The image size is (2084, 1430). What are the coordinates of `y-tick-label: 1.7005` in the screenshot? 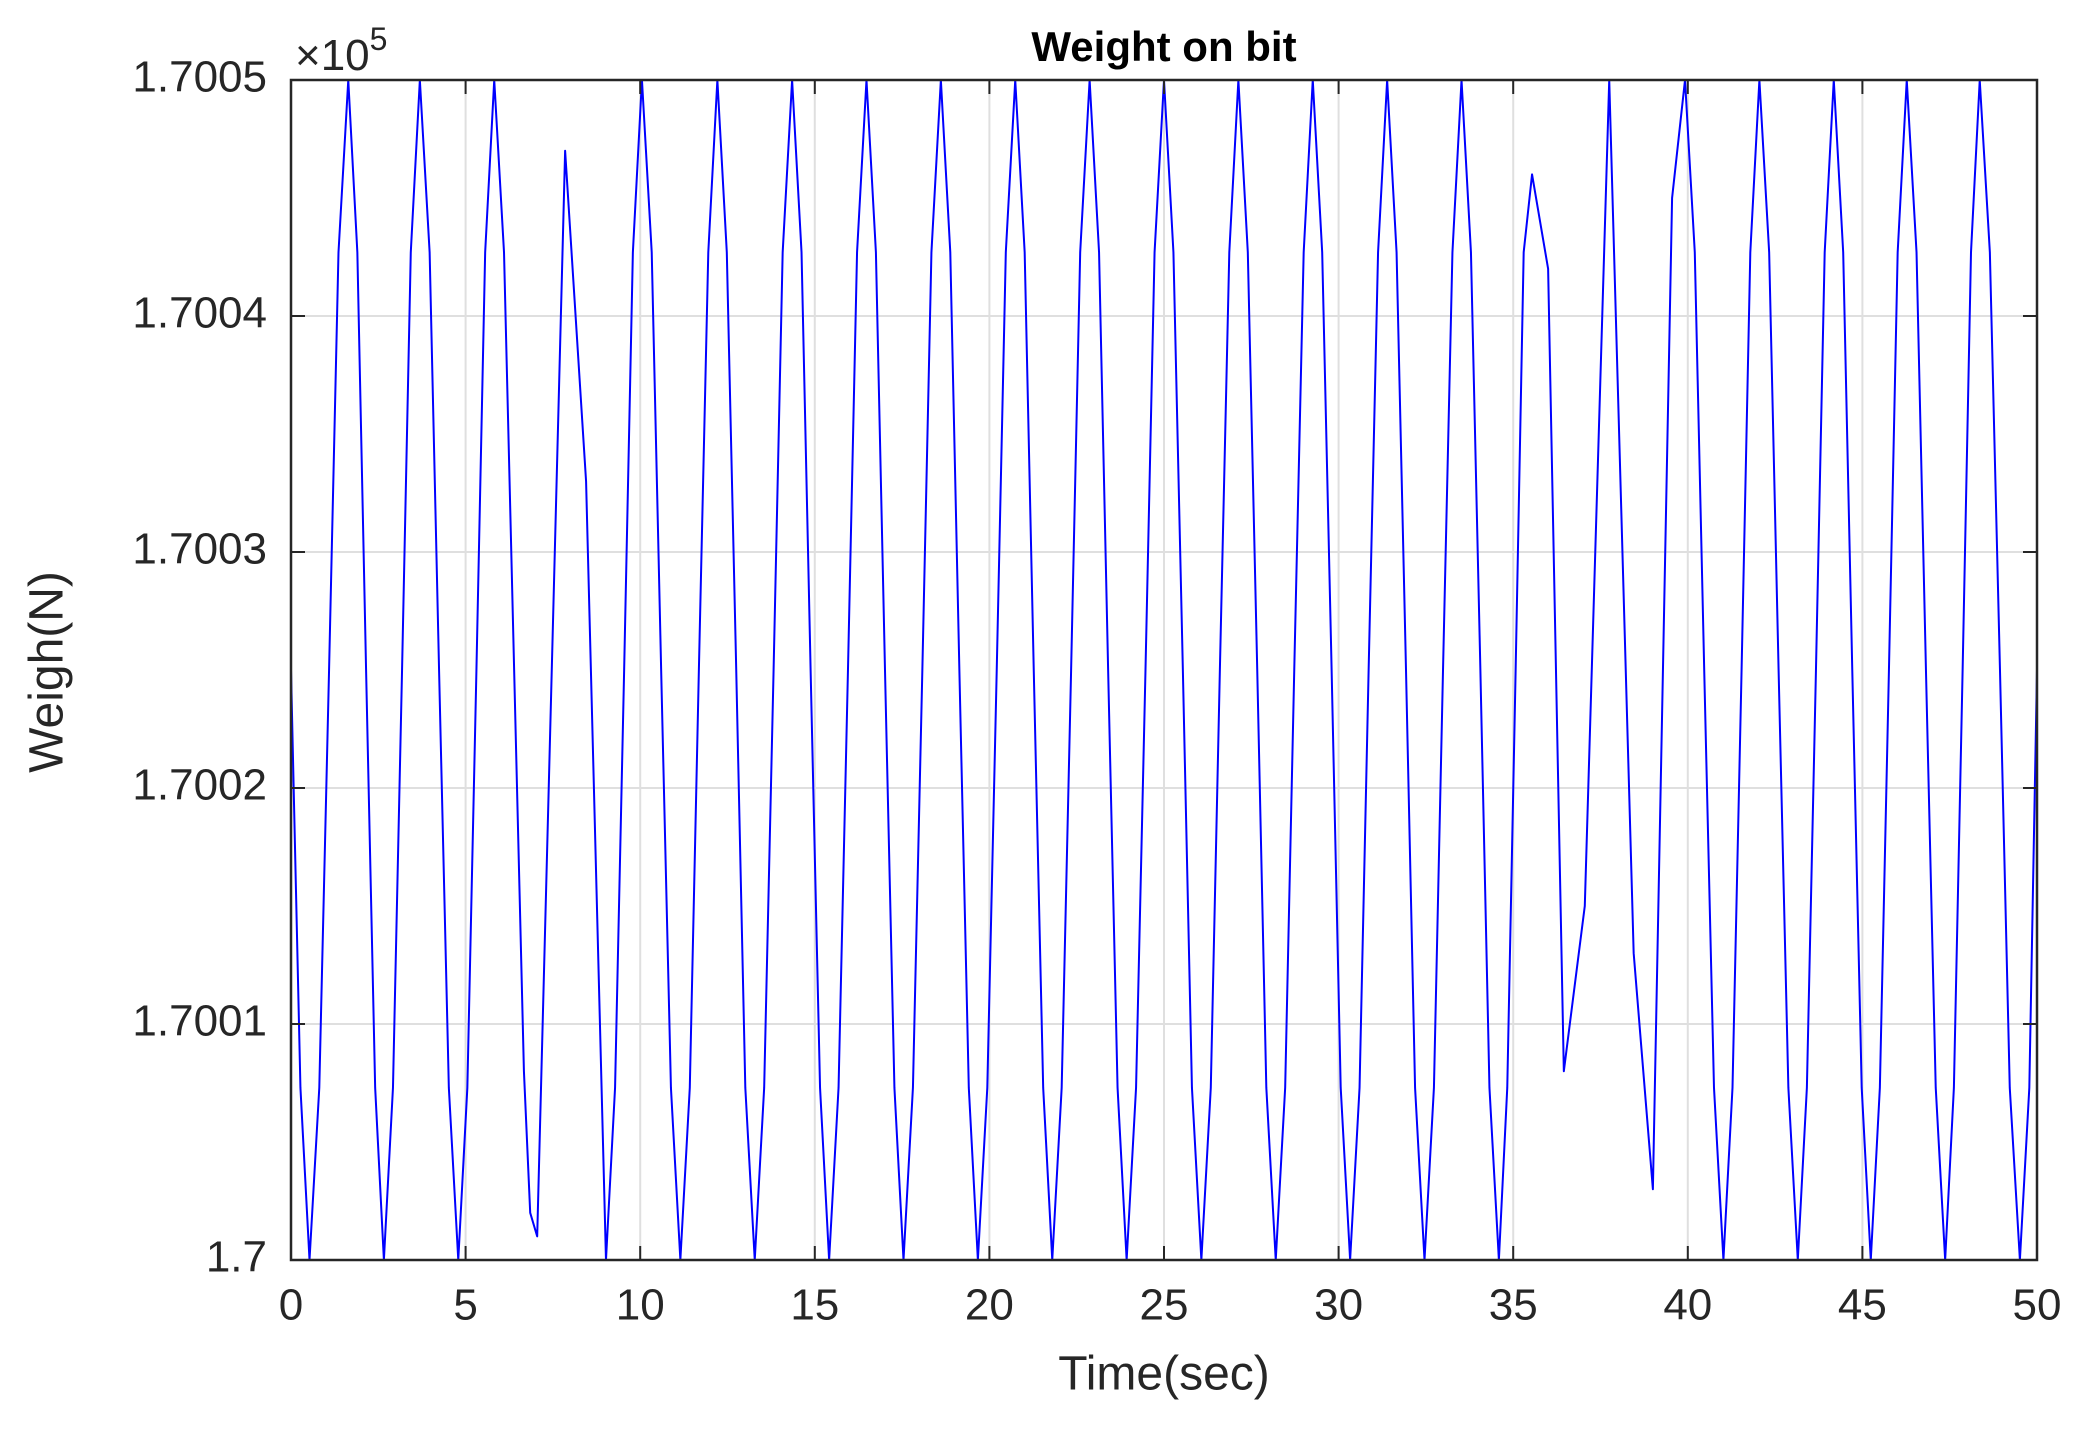 It's located at (199, 77).